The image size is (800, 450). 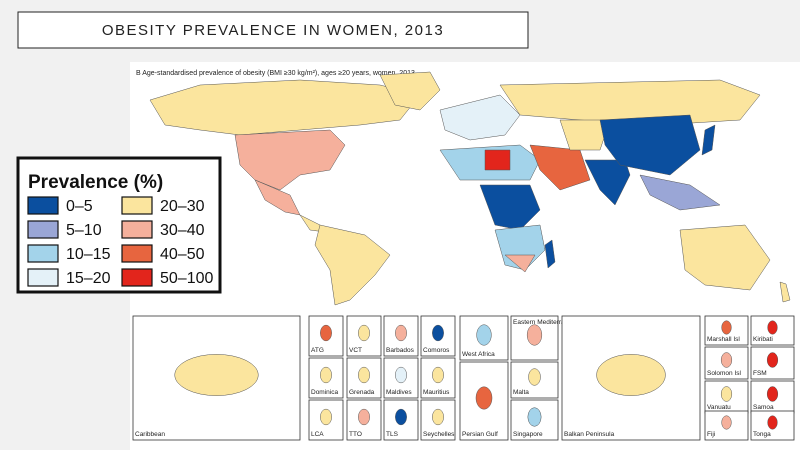 What do you see at coordinates (79, 206) in the screenshot?
I see `legend-label: 0–5` at bounding box center [79, 206].